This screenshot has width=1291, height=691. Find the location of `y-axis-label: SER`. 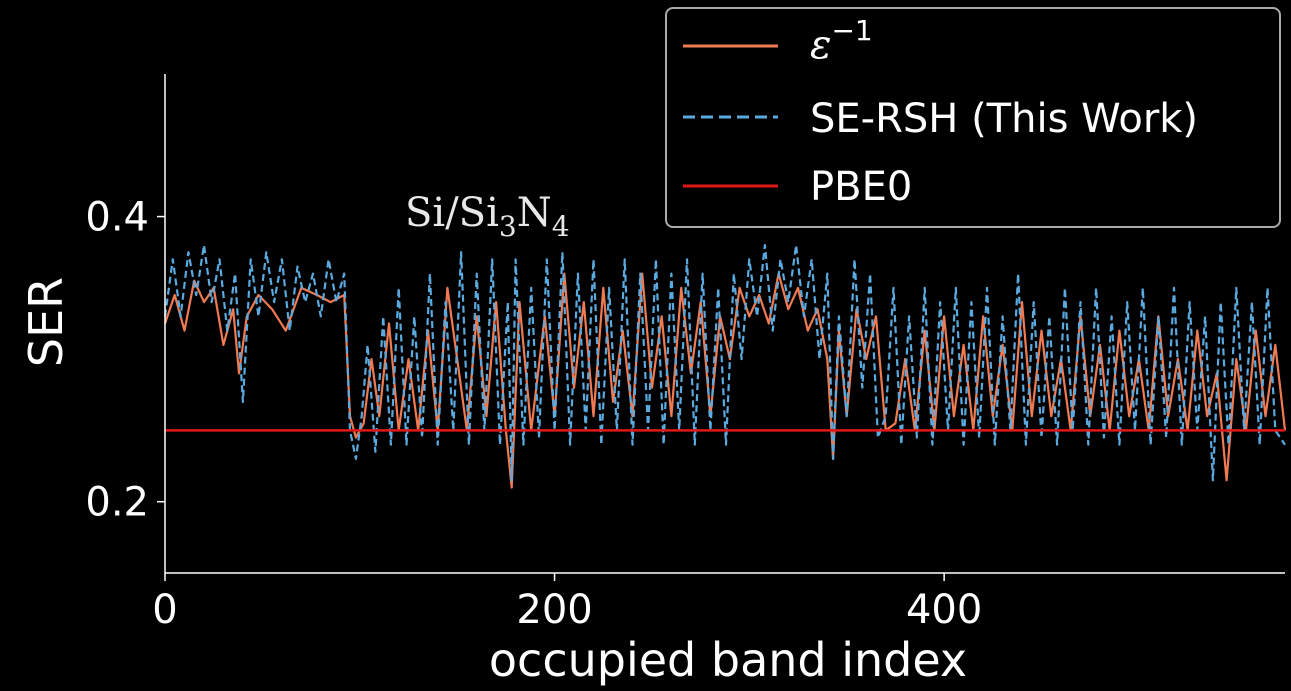

y-axis-label: SER is located at coordinates (46, 322).